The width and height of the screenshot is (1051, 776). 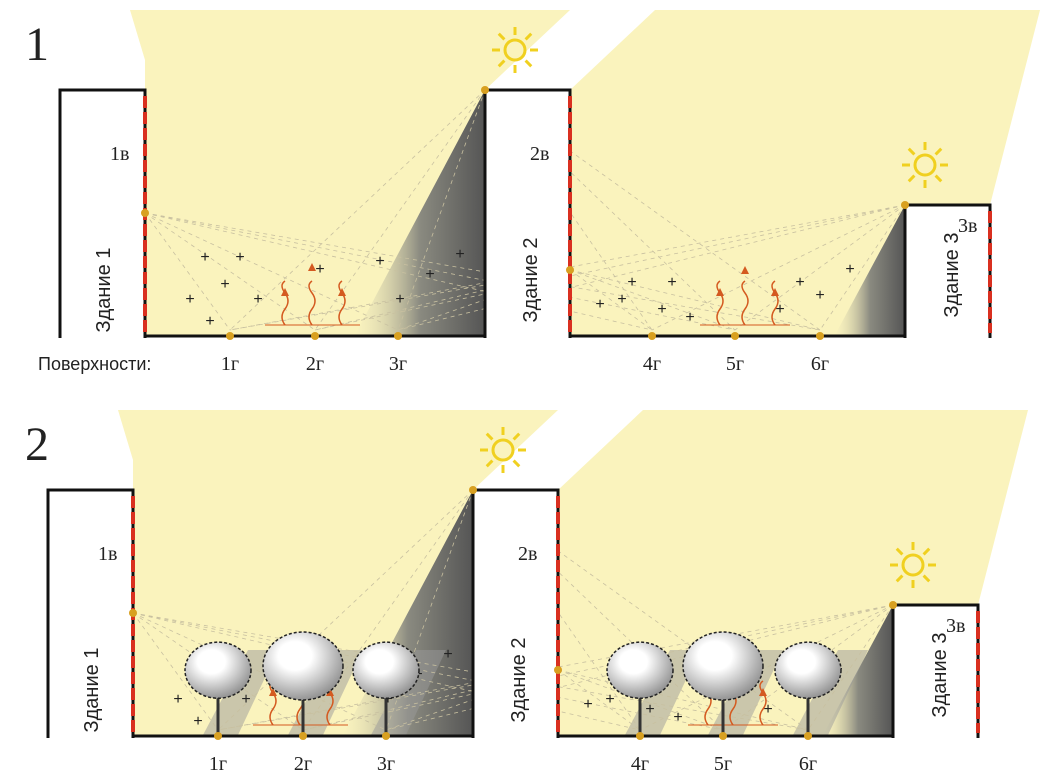 What do you see at coordinates (37, 44) in the screenshot?
I see `panel-number: 1` at bounding box center [37, 44].